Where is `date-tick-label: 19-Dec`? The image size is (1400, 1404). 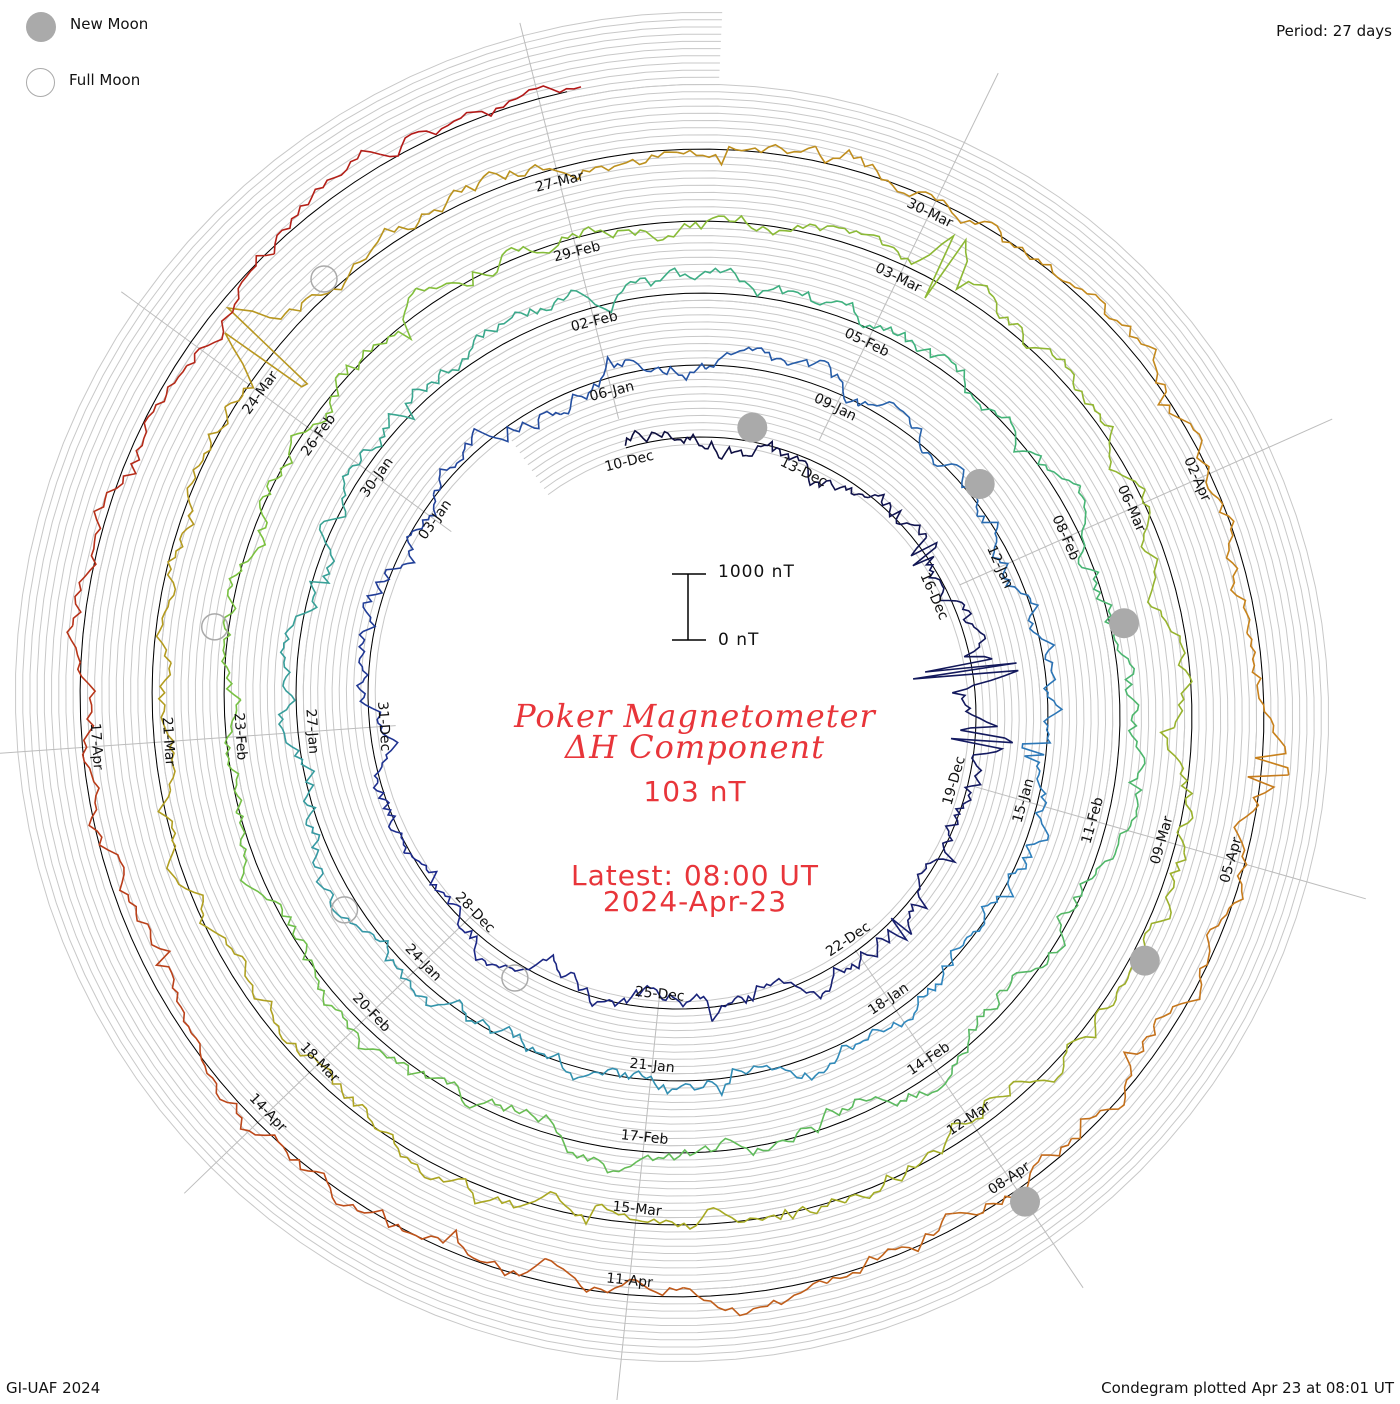 date-tick-label: 19-Dec is located at coordinates (954, 781).